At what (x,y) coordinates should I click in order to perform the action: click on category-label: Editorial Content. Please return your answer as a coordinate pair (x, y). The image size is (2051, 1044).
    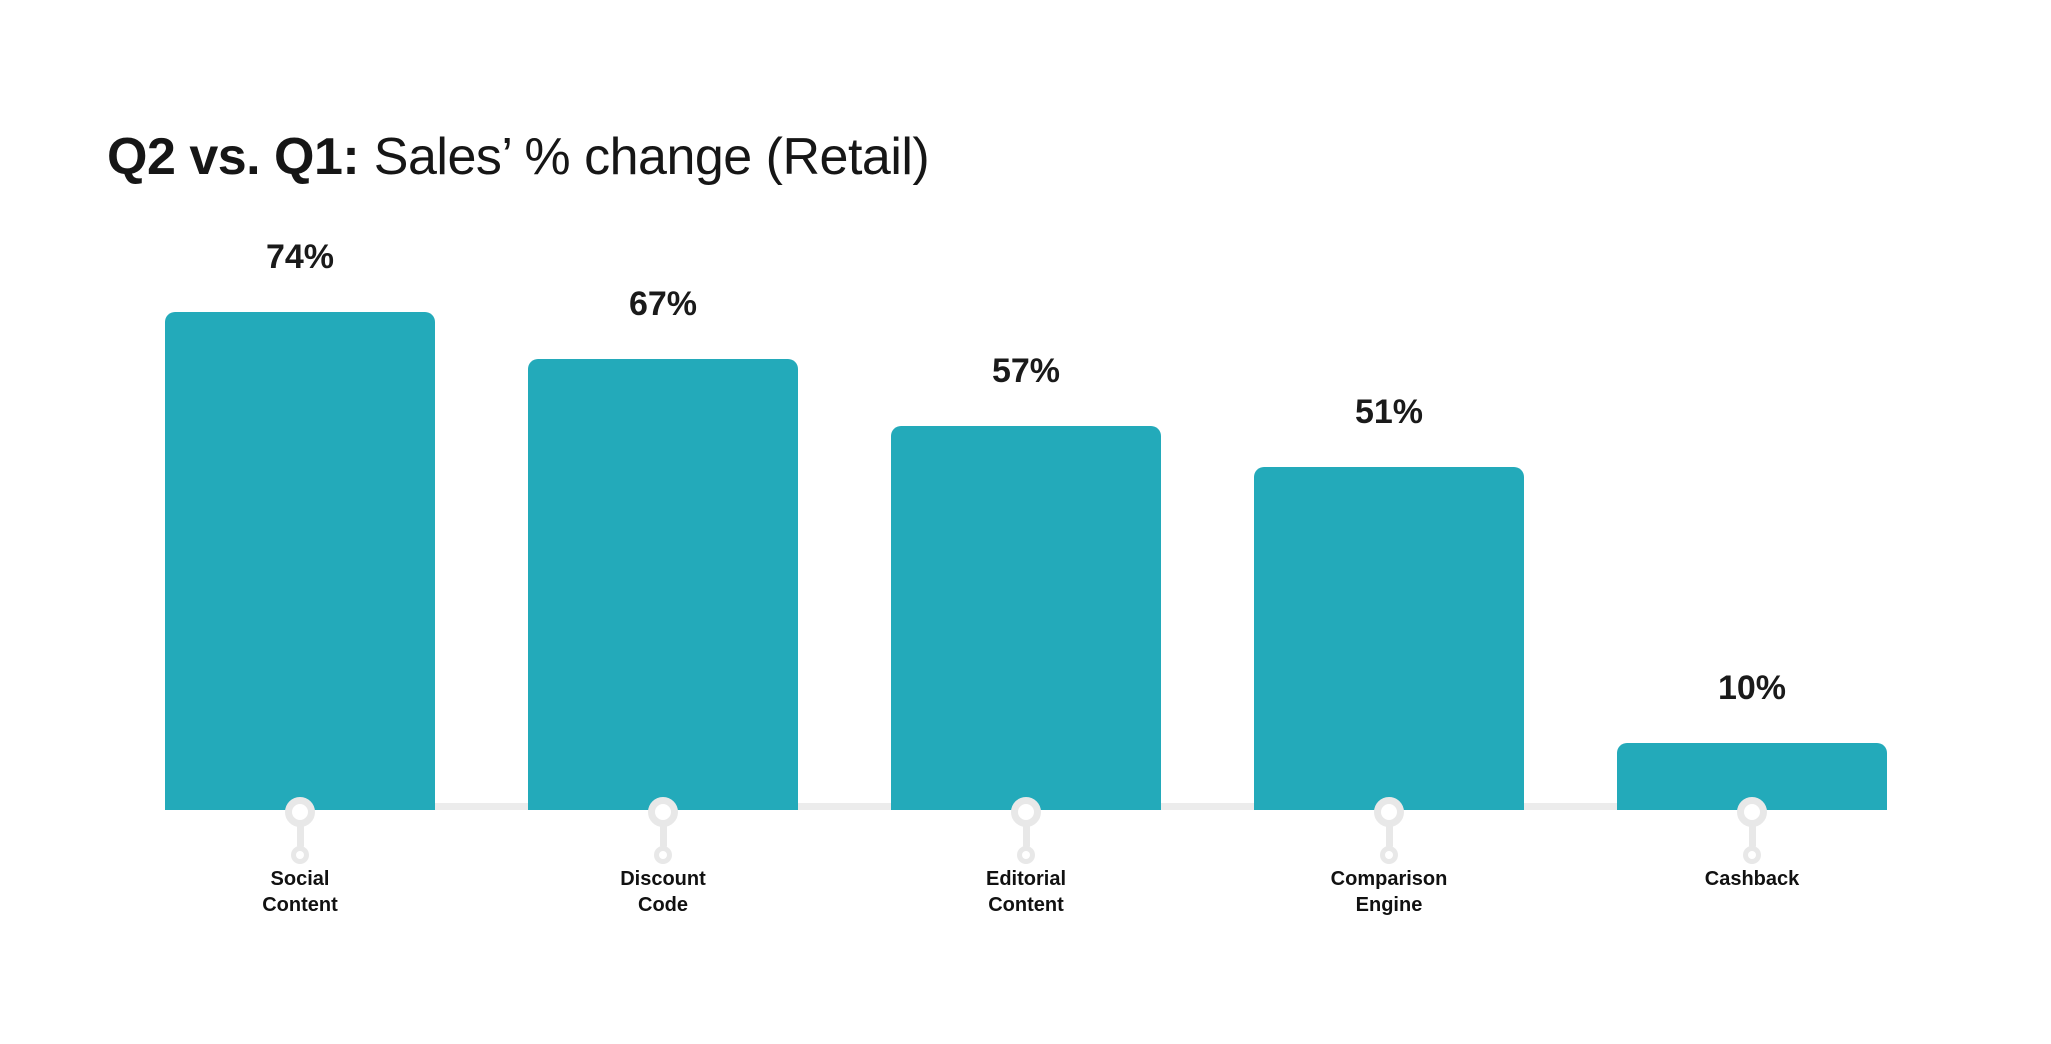
    Looking at the image, I should click on (1025, 892).